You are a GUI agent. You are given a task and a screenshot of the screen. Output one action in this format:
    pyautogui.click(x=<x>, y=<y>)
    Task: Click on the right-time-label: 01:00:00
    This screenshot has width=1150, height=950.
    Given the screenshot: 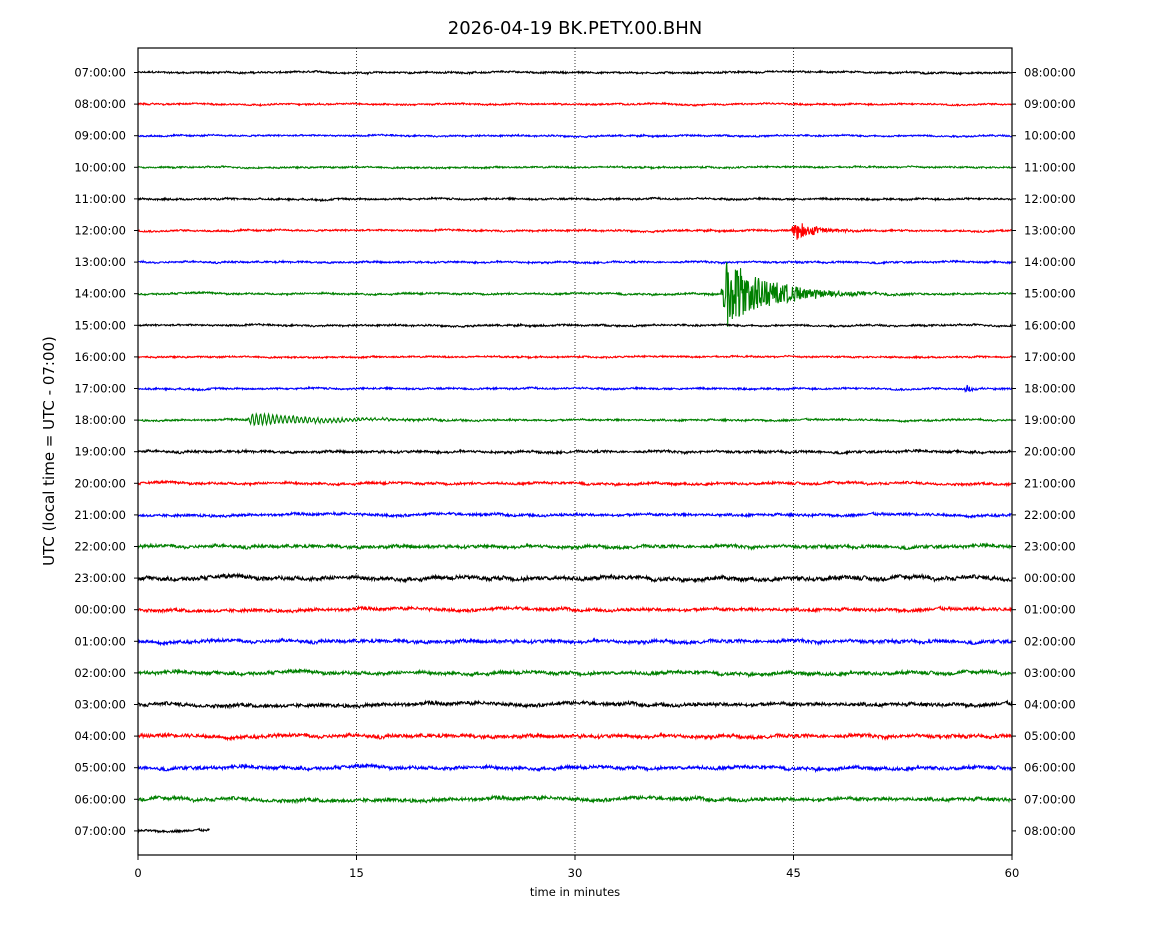 What is the action you would take?
    pyautogui.click(x=1050, y=610)
    